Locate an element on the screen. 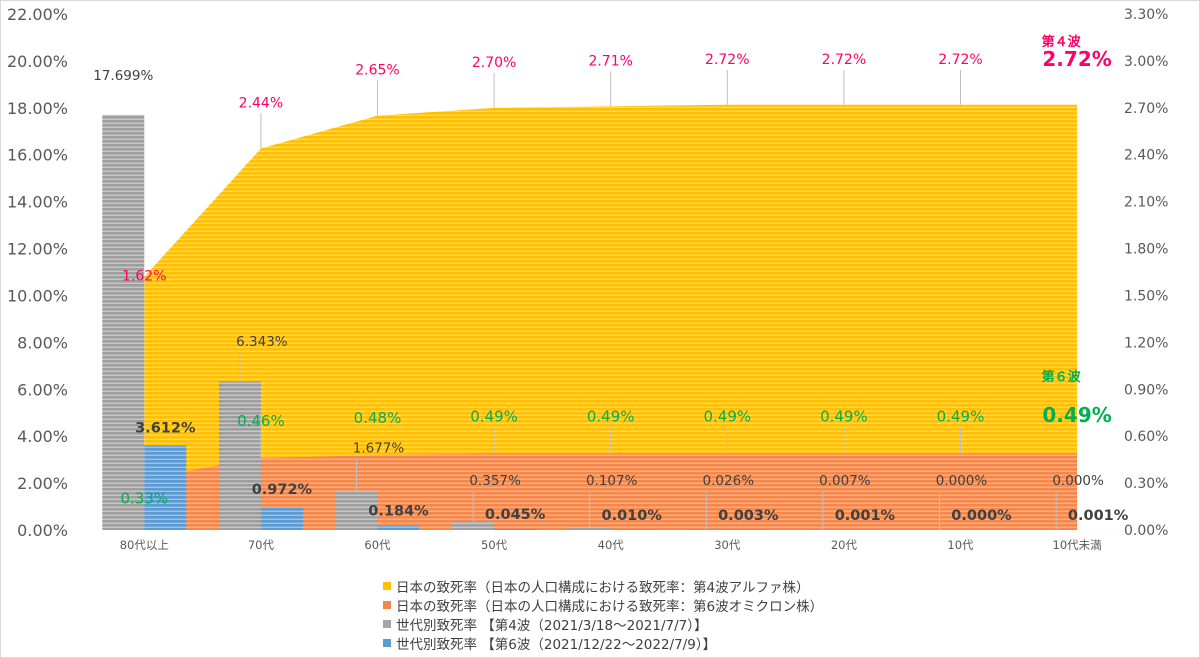 The image size is (1200, 658). left-axis-tick-label: 20.00% is located at coordinates (37, 61).